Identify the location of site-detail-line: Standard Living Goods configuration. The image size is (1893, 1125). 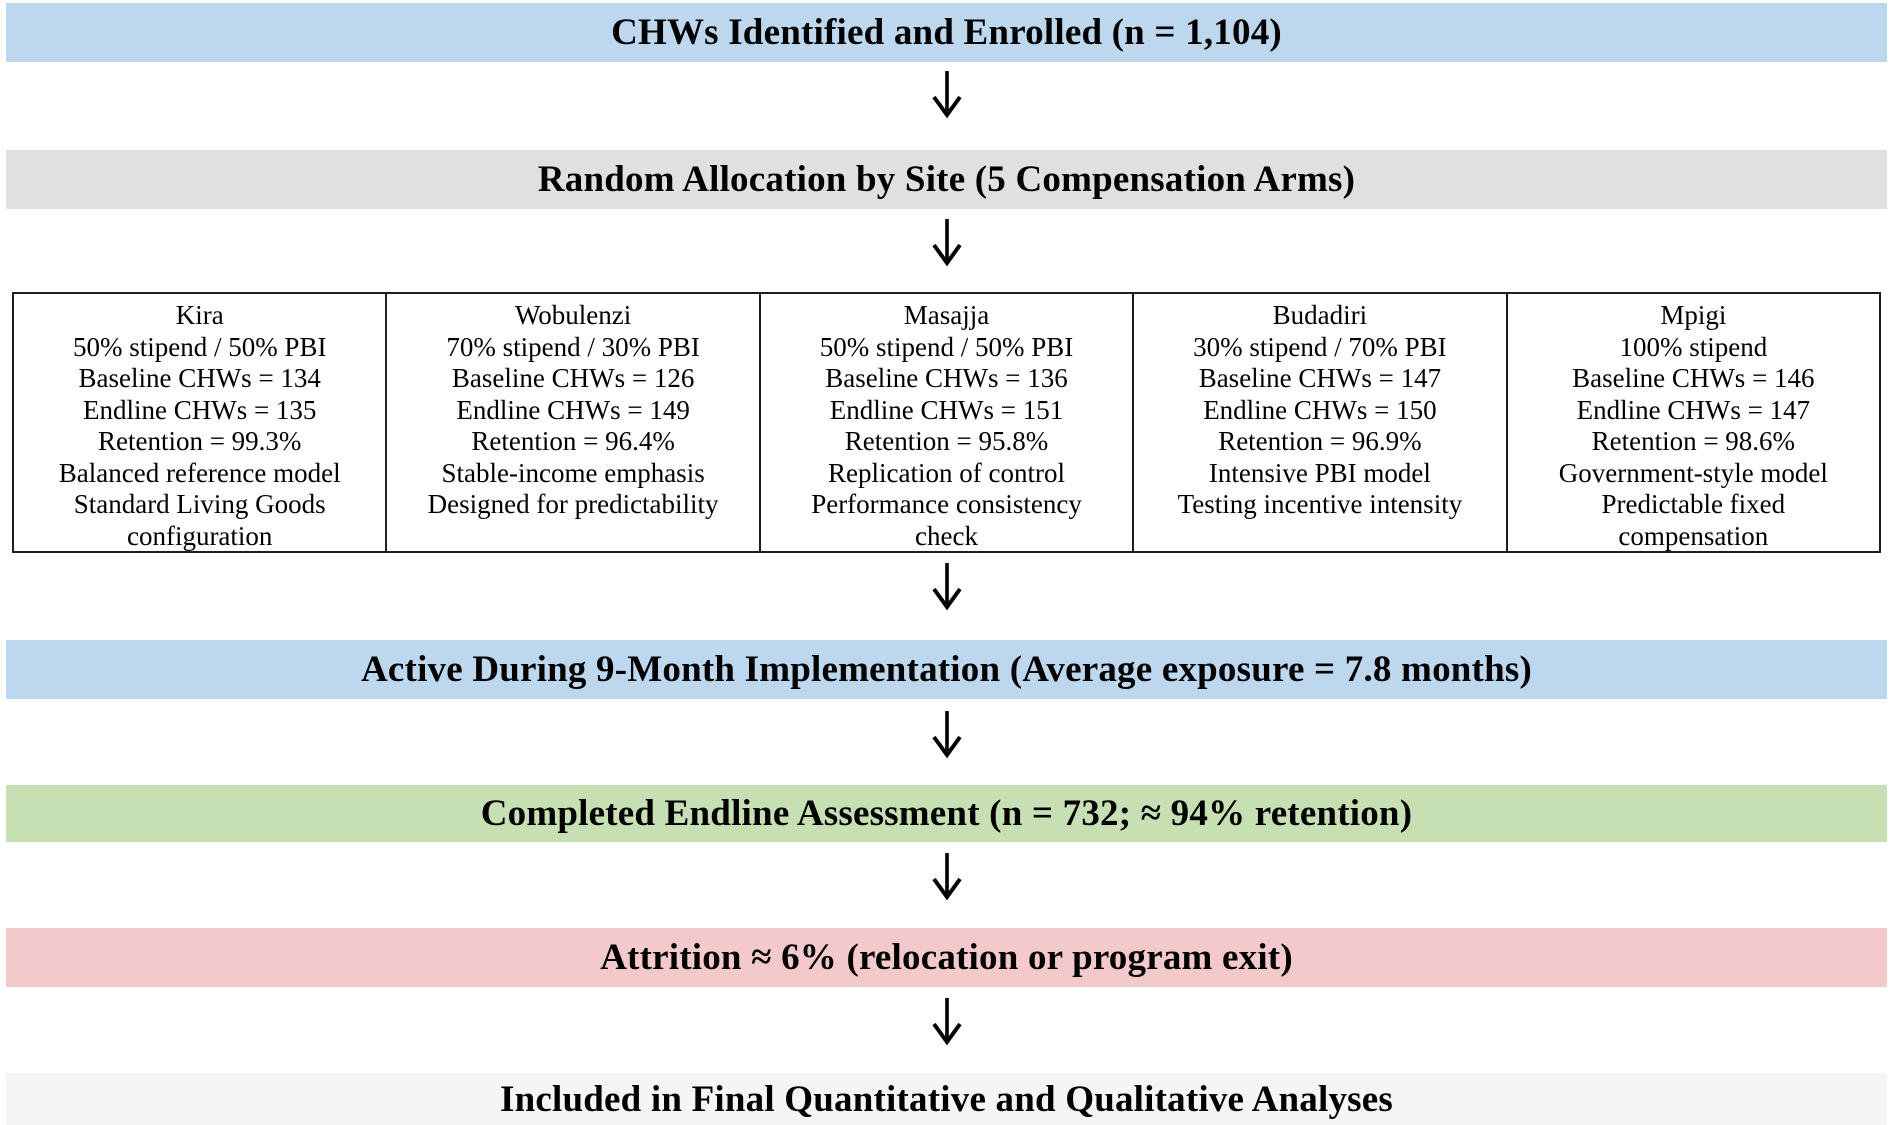
(199, 520).